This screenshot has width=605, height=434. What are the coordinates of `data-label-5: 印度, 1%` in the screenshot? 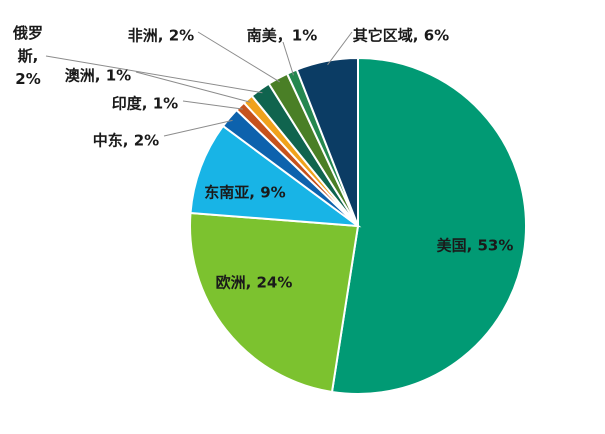 It's located at (145, 104).